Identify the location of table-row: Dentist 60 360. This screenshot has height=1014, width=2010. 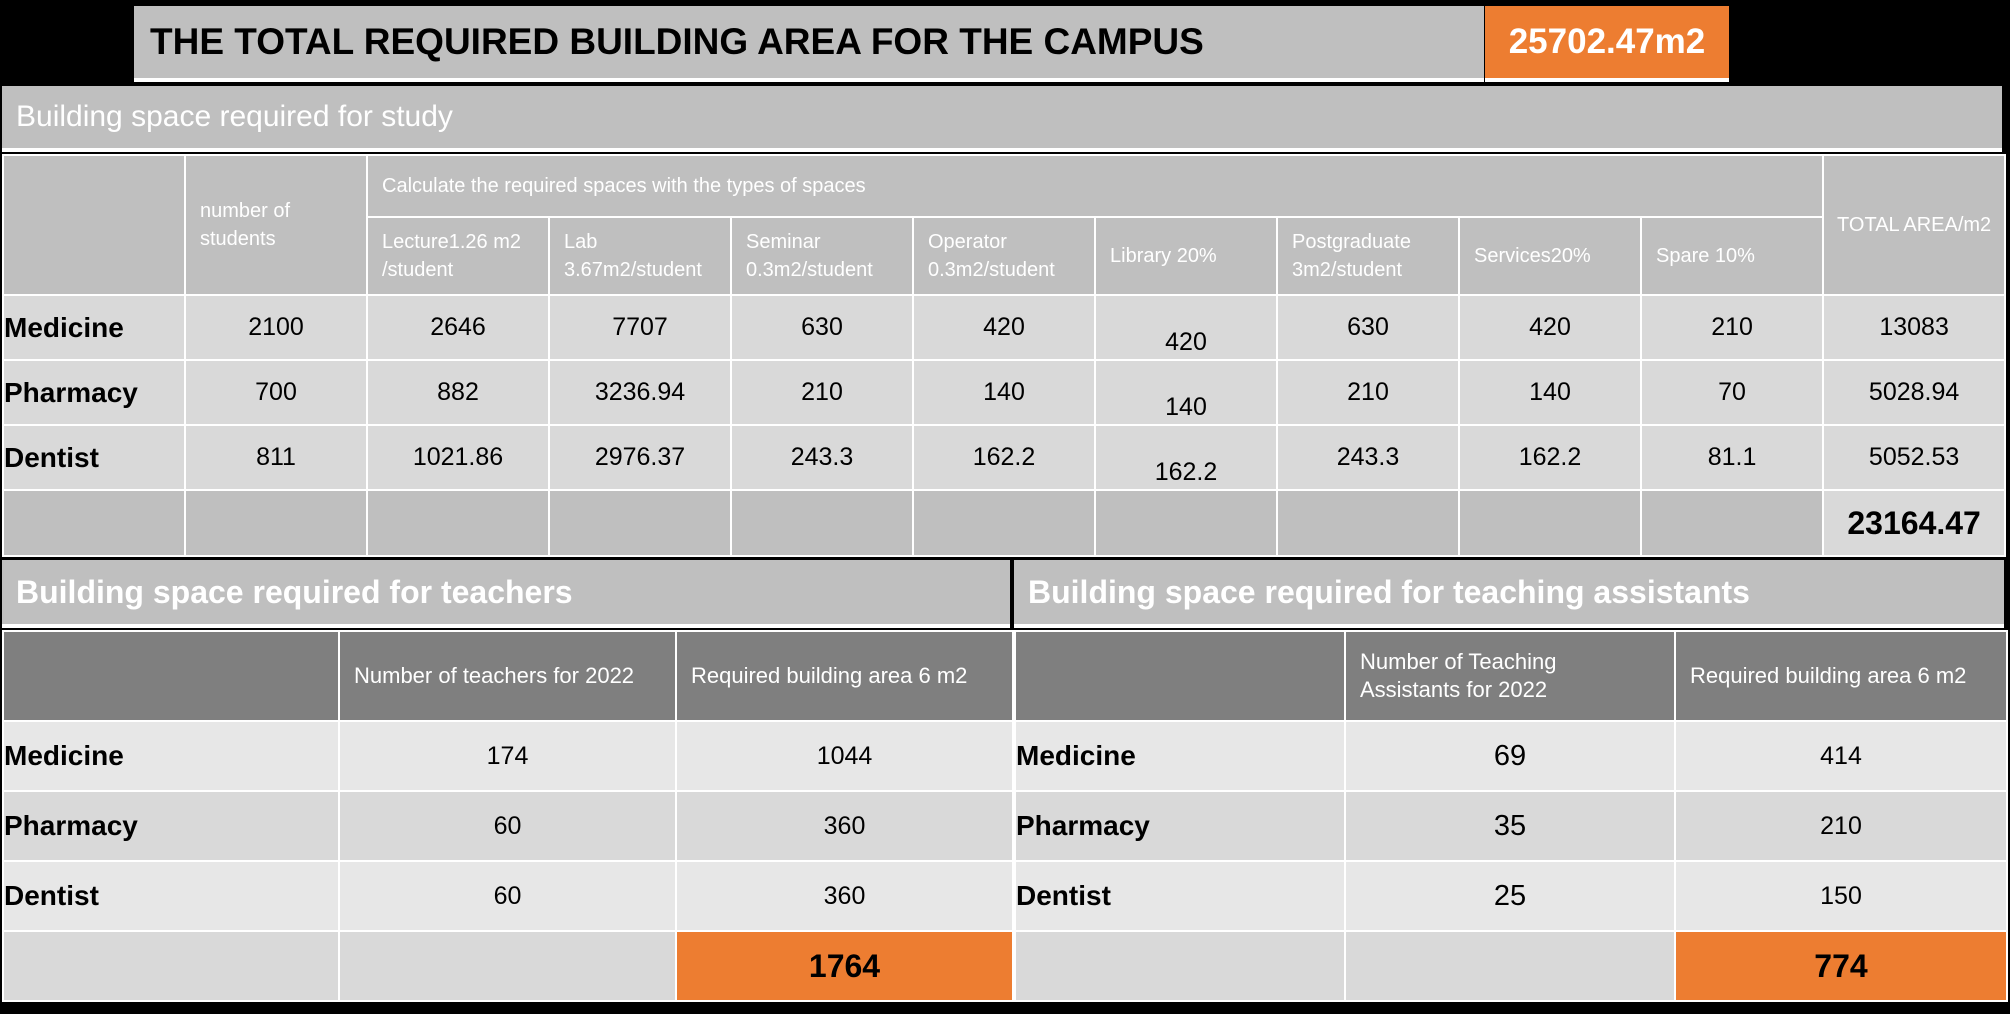
(508, 896).